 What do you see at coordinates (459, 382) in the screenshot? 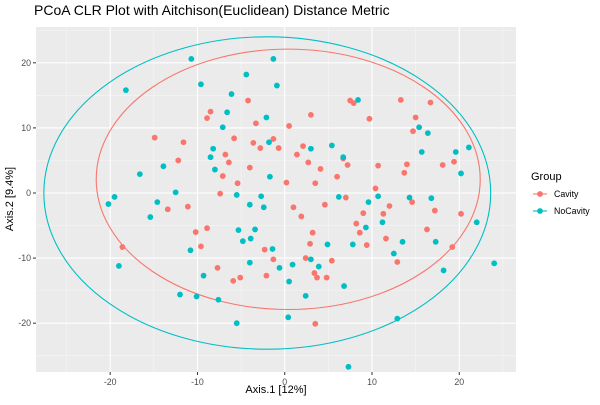
I see `x-tick-label: 20` at bounding box center [459, 382].